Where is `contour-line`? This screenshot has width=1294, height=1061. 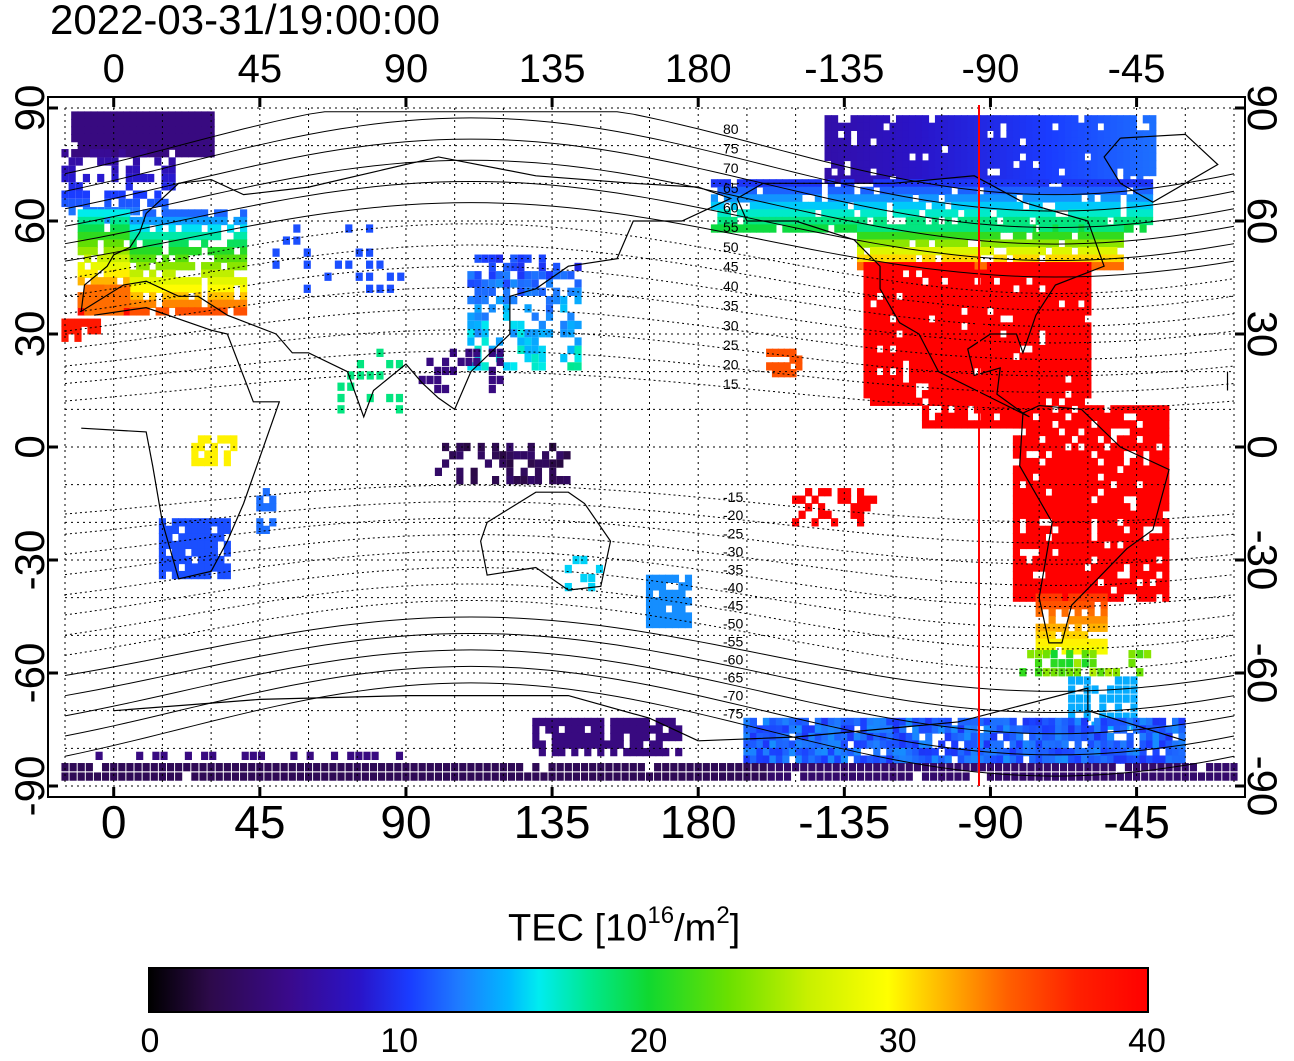 contour-line is located at coordinates (649, 221).